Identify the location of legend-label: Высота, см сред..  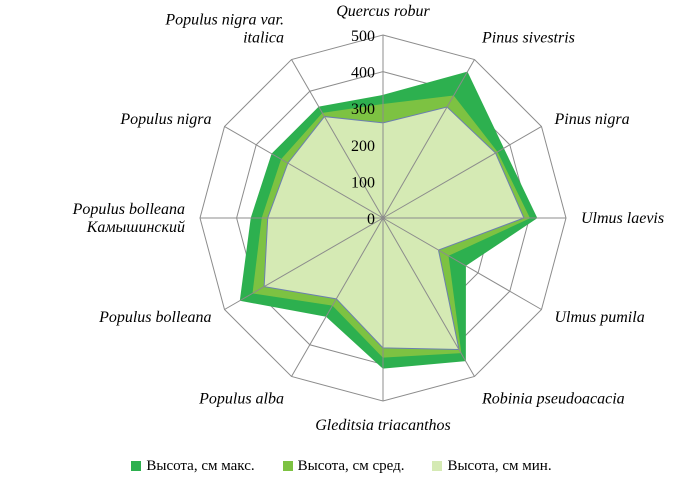
(351, 465).